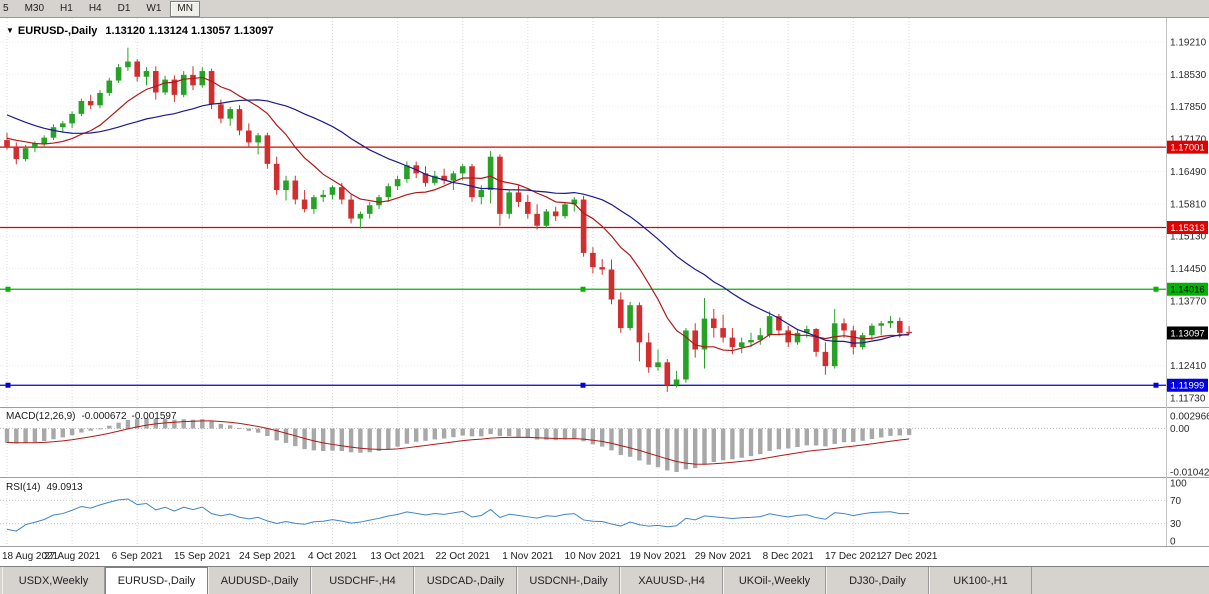 This screenshot has width=1209, height=594. What do you see at coordinates (723, 556) in the screenshot?
I see `time-axis-label: 29 Nov 2021` at bounding box center [723, 556].